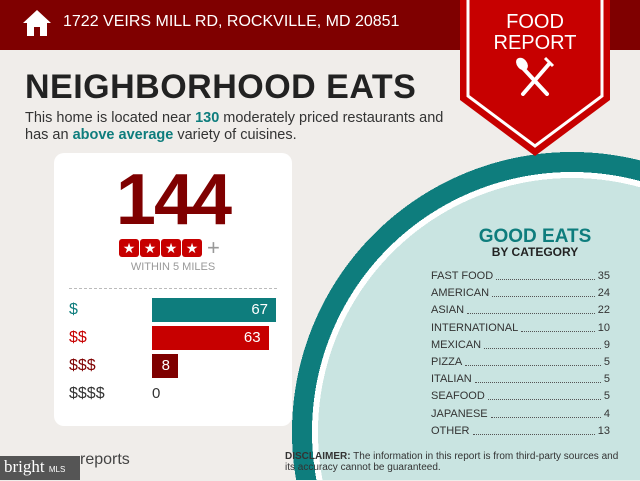  Describe the element at coordinates (78, 337) in the screenshot. I see `price-tier-label: $$` at that location.